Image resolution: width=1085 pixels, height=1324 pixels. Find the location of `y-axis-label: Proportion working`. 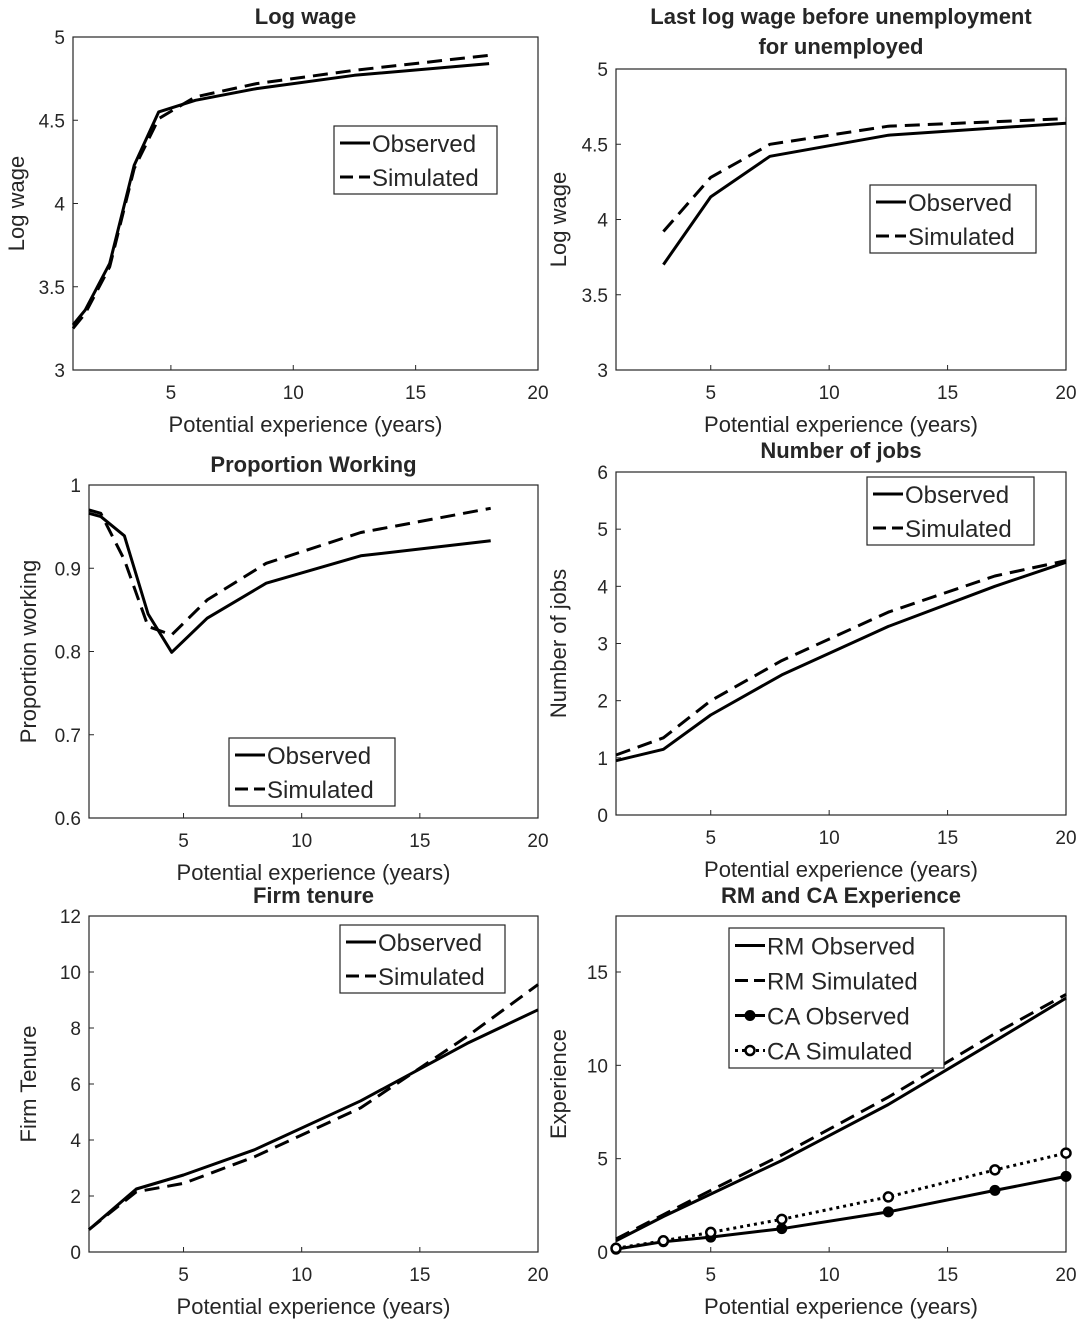

y-axis-label: Proportion working is located at coordinates (28, 651).